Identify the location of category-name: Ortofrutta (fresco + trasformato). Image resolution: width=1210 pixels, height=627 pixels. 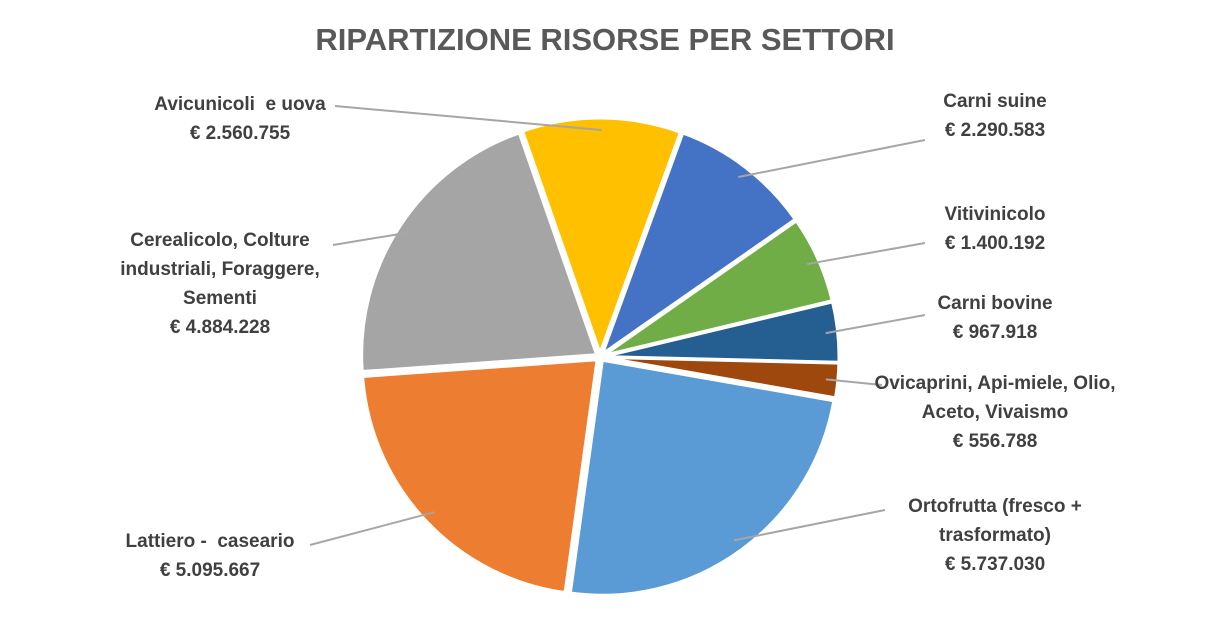
(998, 521).